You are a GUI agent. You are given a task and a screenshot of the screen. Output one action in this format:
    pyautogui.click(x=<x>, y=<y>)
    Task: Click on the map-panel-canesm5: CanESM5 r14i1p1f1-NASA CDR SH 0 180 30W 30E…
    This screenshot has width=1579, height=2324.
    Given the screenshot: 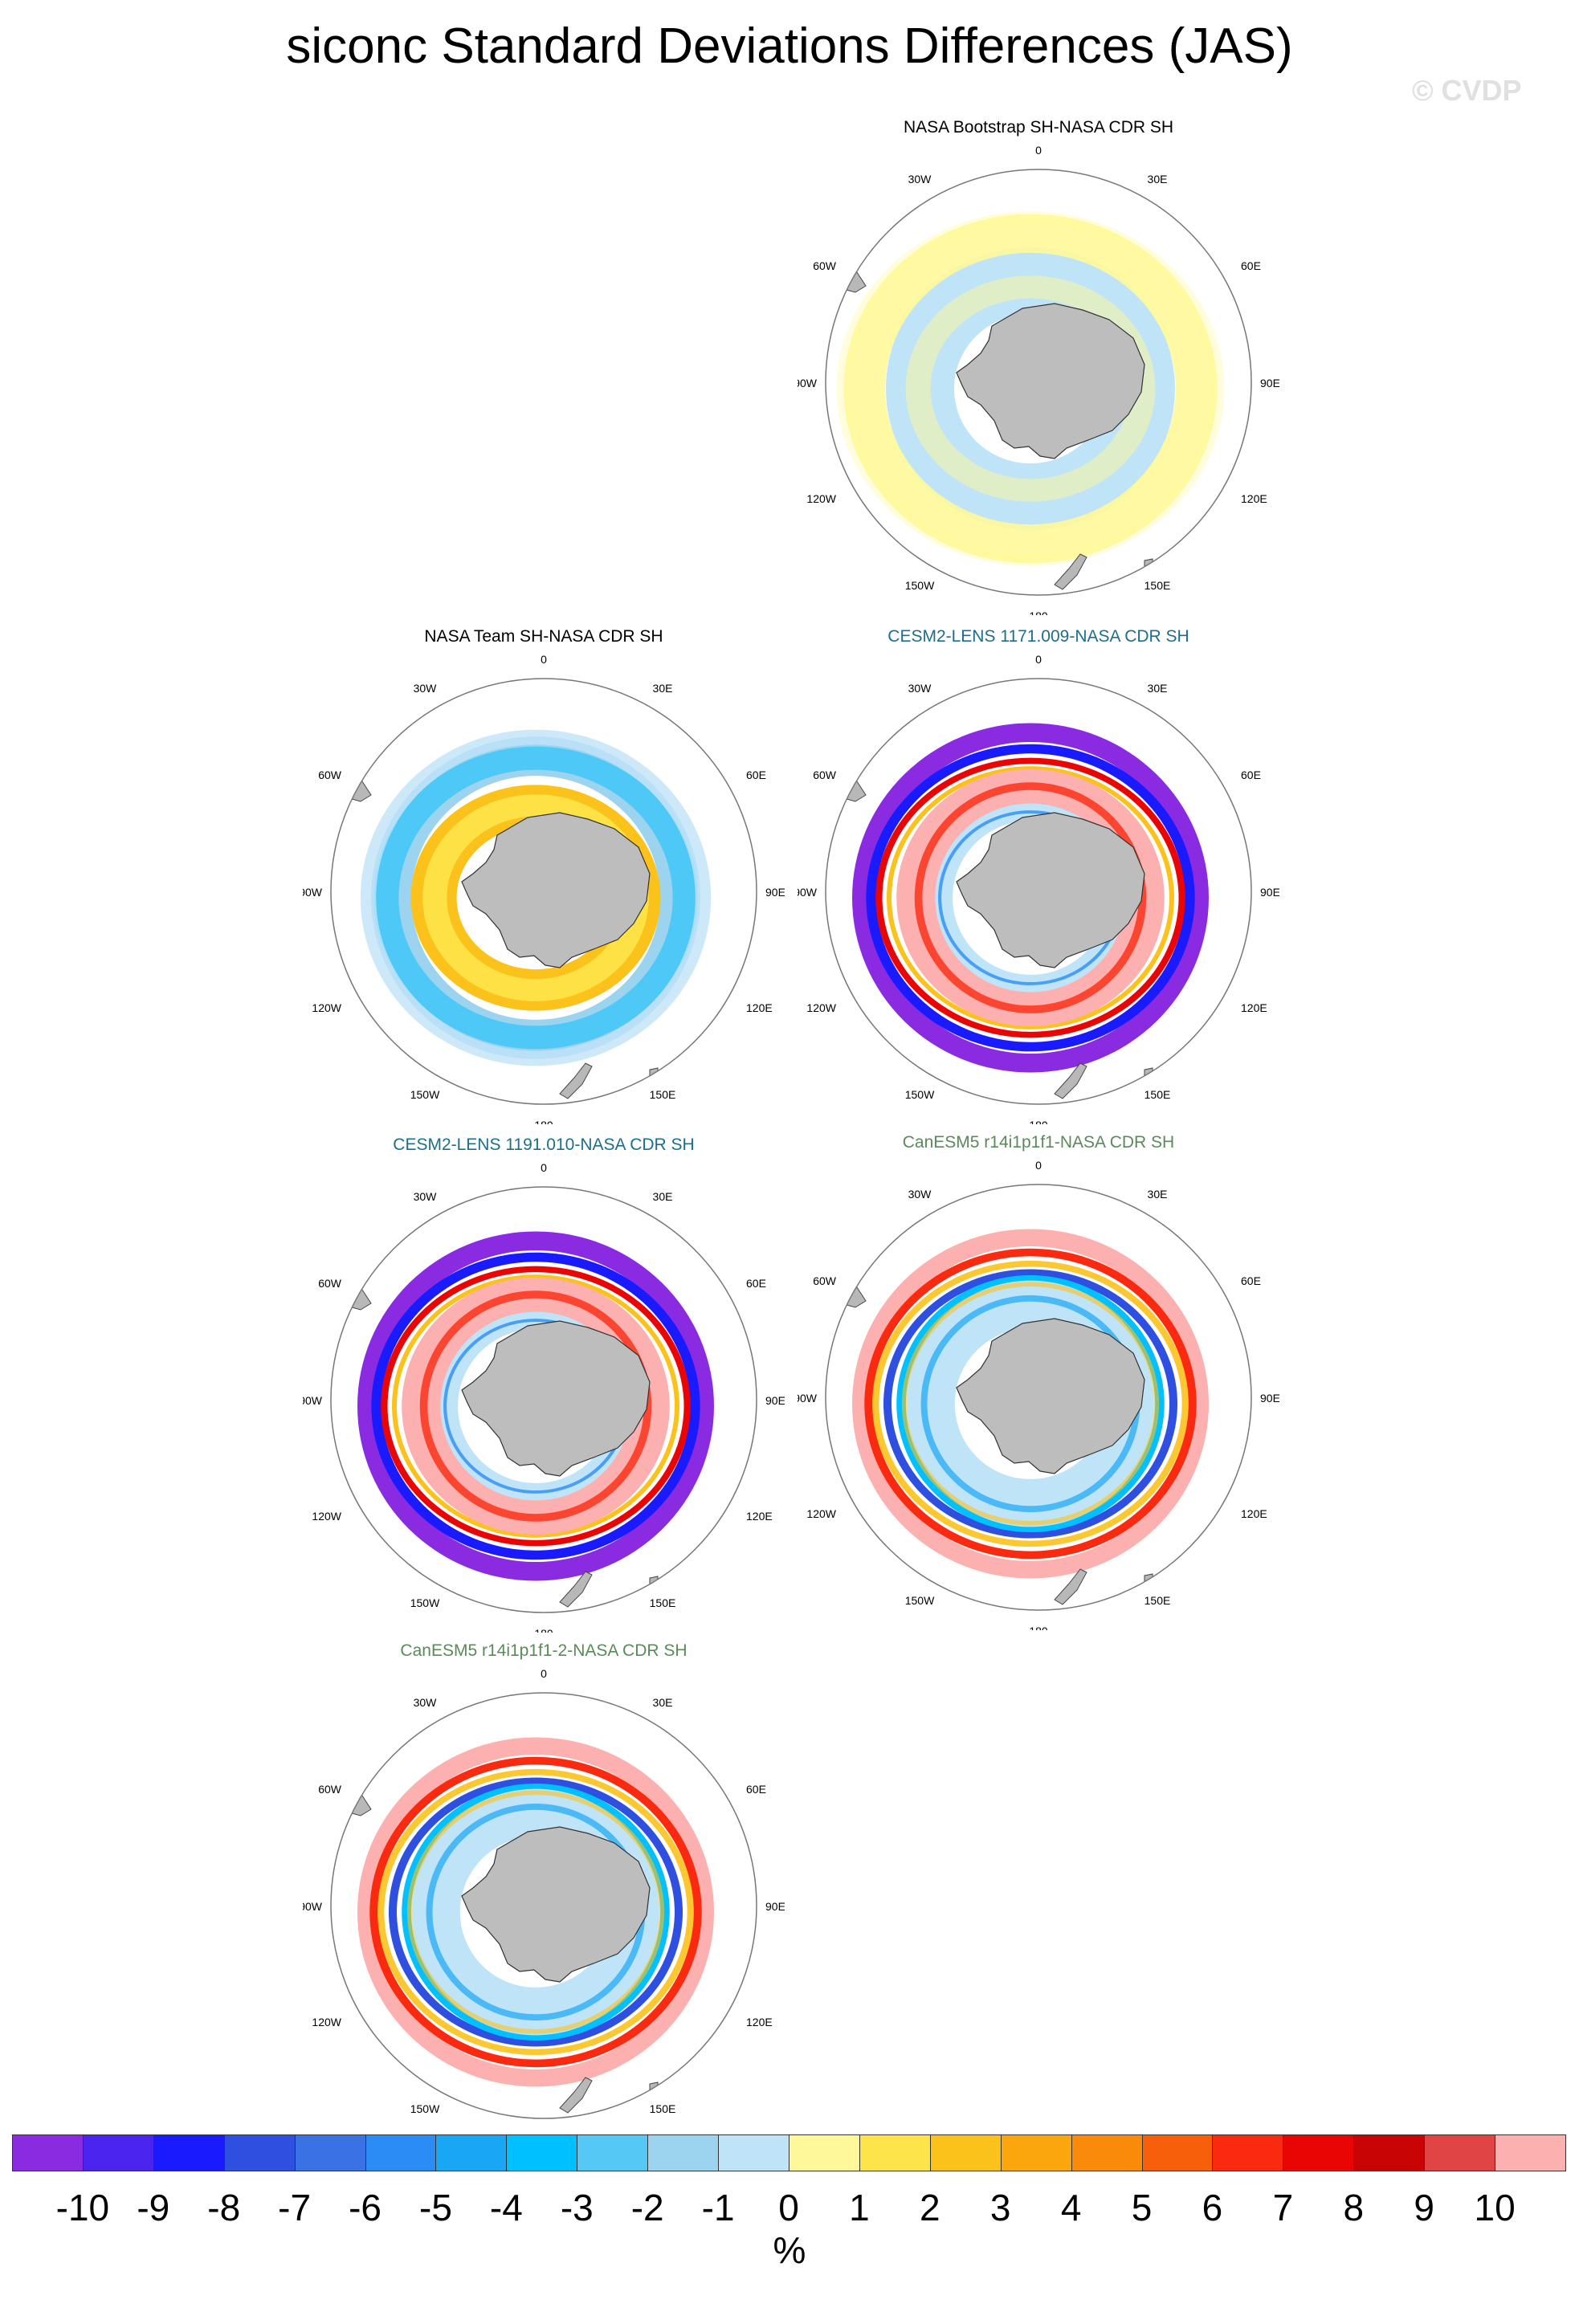 What is the action you would take?
    pyautogui.click(x=1038, y=1381)
    